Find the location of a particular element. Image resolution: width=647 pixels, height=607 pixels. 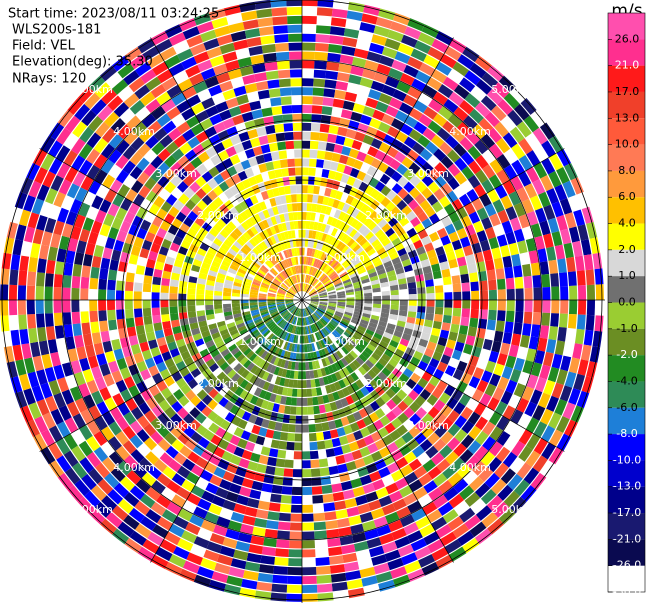

range-label: 3.00km is located at coordinates (176, 173).